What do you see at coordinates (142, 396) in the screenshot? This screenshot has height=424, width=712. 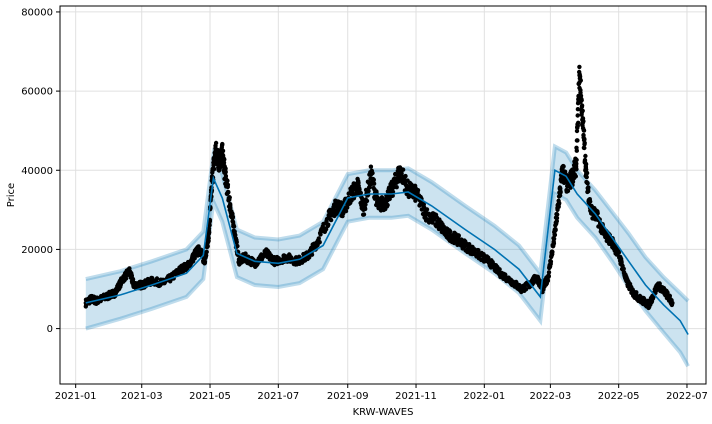 I see `x-tick-label: 2021-03` at bounding box center [142, 396].